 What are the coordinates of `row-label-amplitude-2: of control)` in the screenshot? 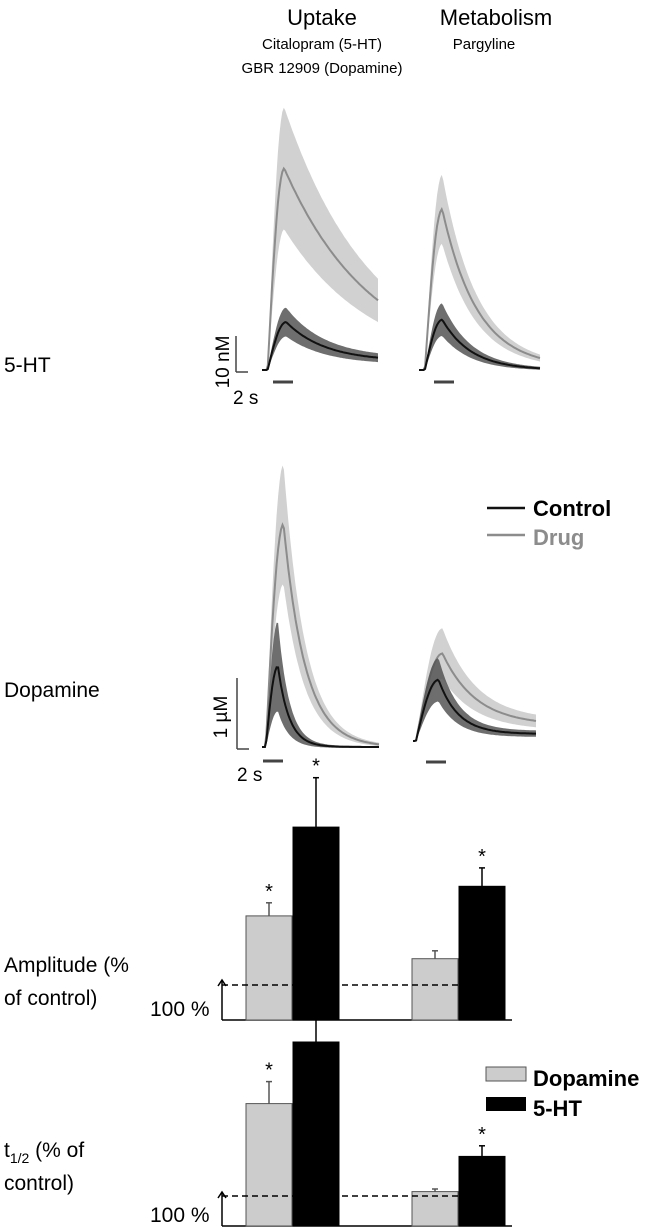 It's located at (50, 998).